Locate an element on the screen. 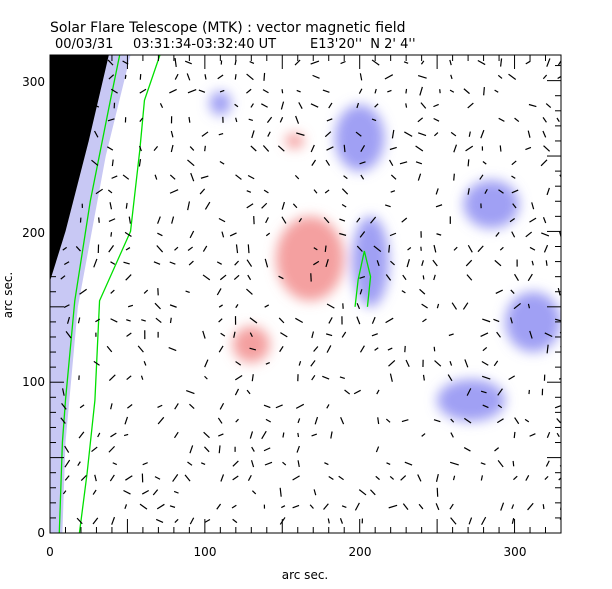 The height and width of the screenshot is (589, 612). y-tick-label: 0 is located at coordinates (41, 533).